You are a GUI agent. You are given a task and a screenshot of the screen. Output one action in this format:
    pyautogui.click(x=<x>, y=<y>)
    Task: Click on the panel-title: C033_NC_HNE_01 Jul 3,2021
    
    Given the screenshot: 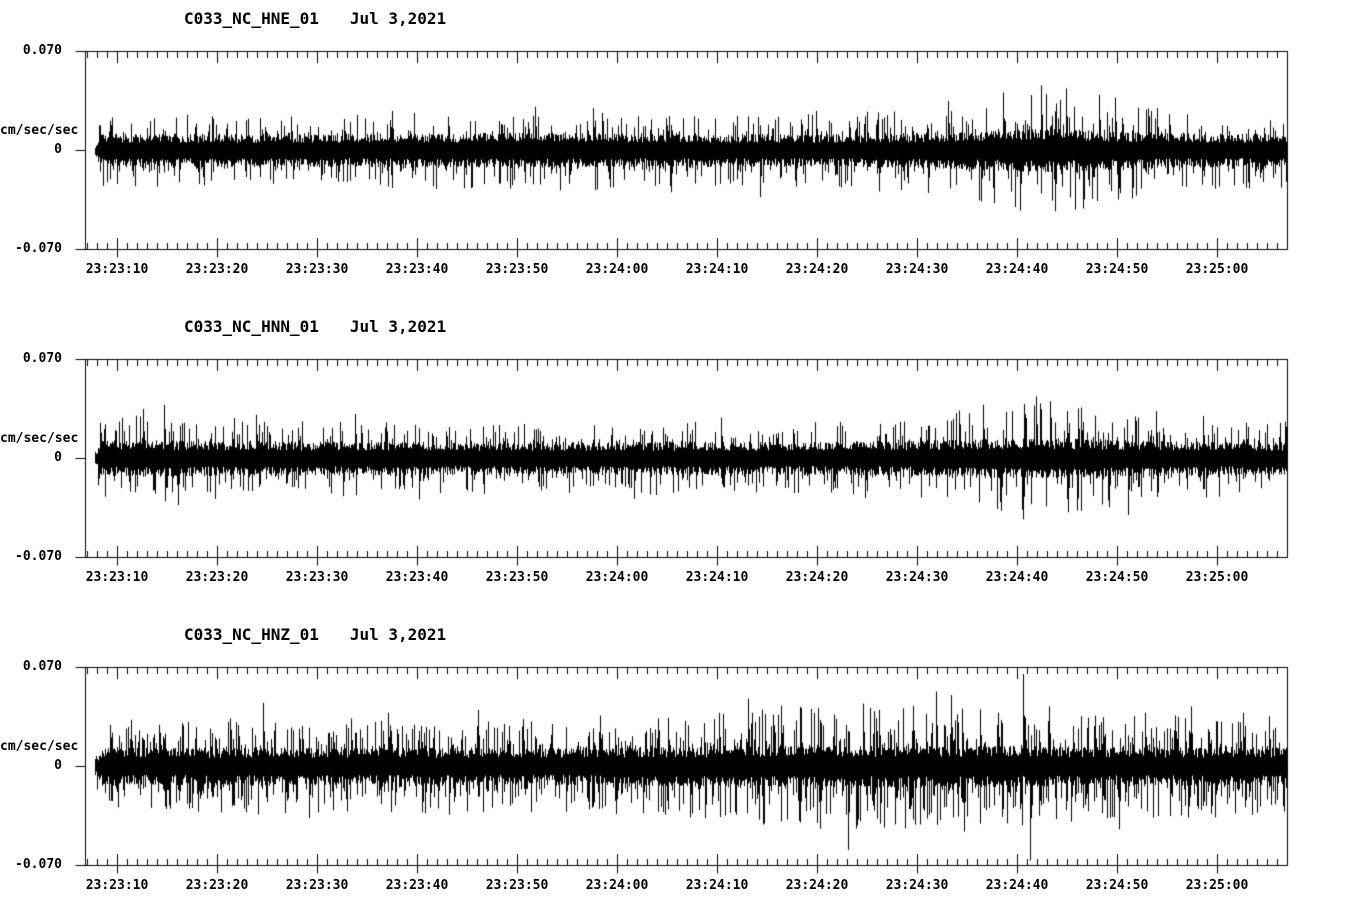 What is the action you would take?
    pyautogui.click(x=315, y=19)
    